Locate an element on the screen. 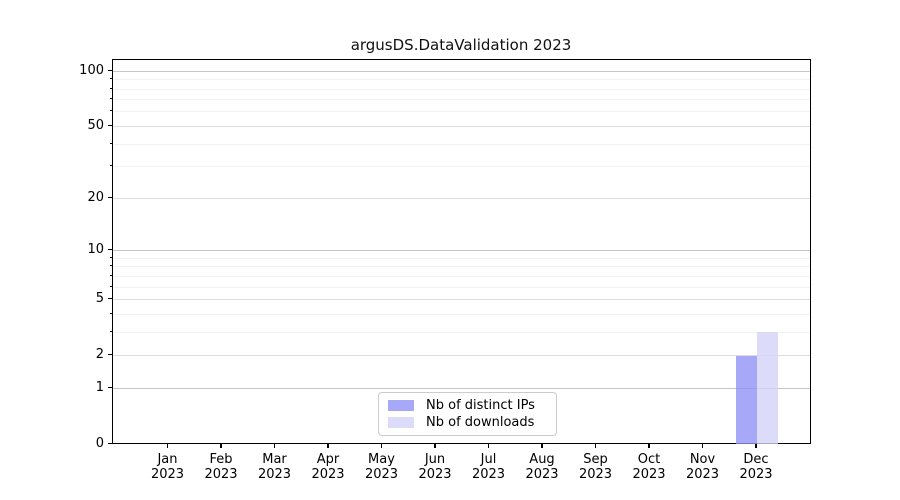 The width and height of the screenshot is (900, 500). x-axis-tick-label-month: Dec is located at coordinates (756, 459).